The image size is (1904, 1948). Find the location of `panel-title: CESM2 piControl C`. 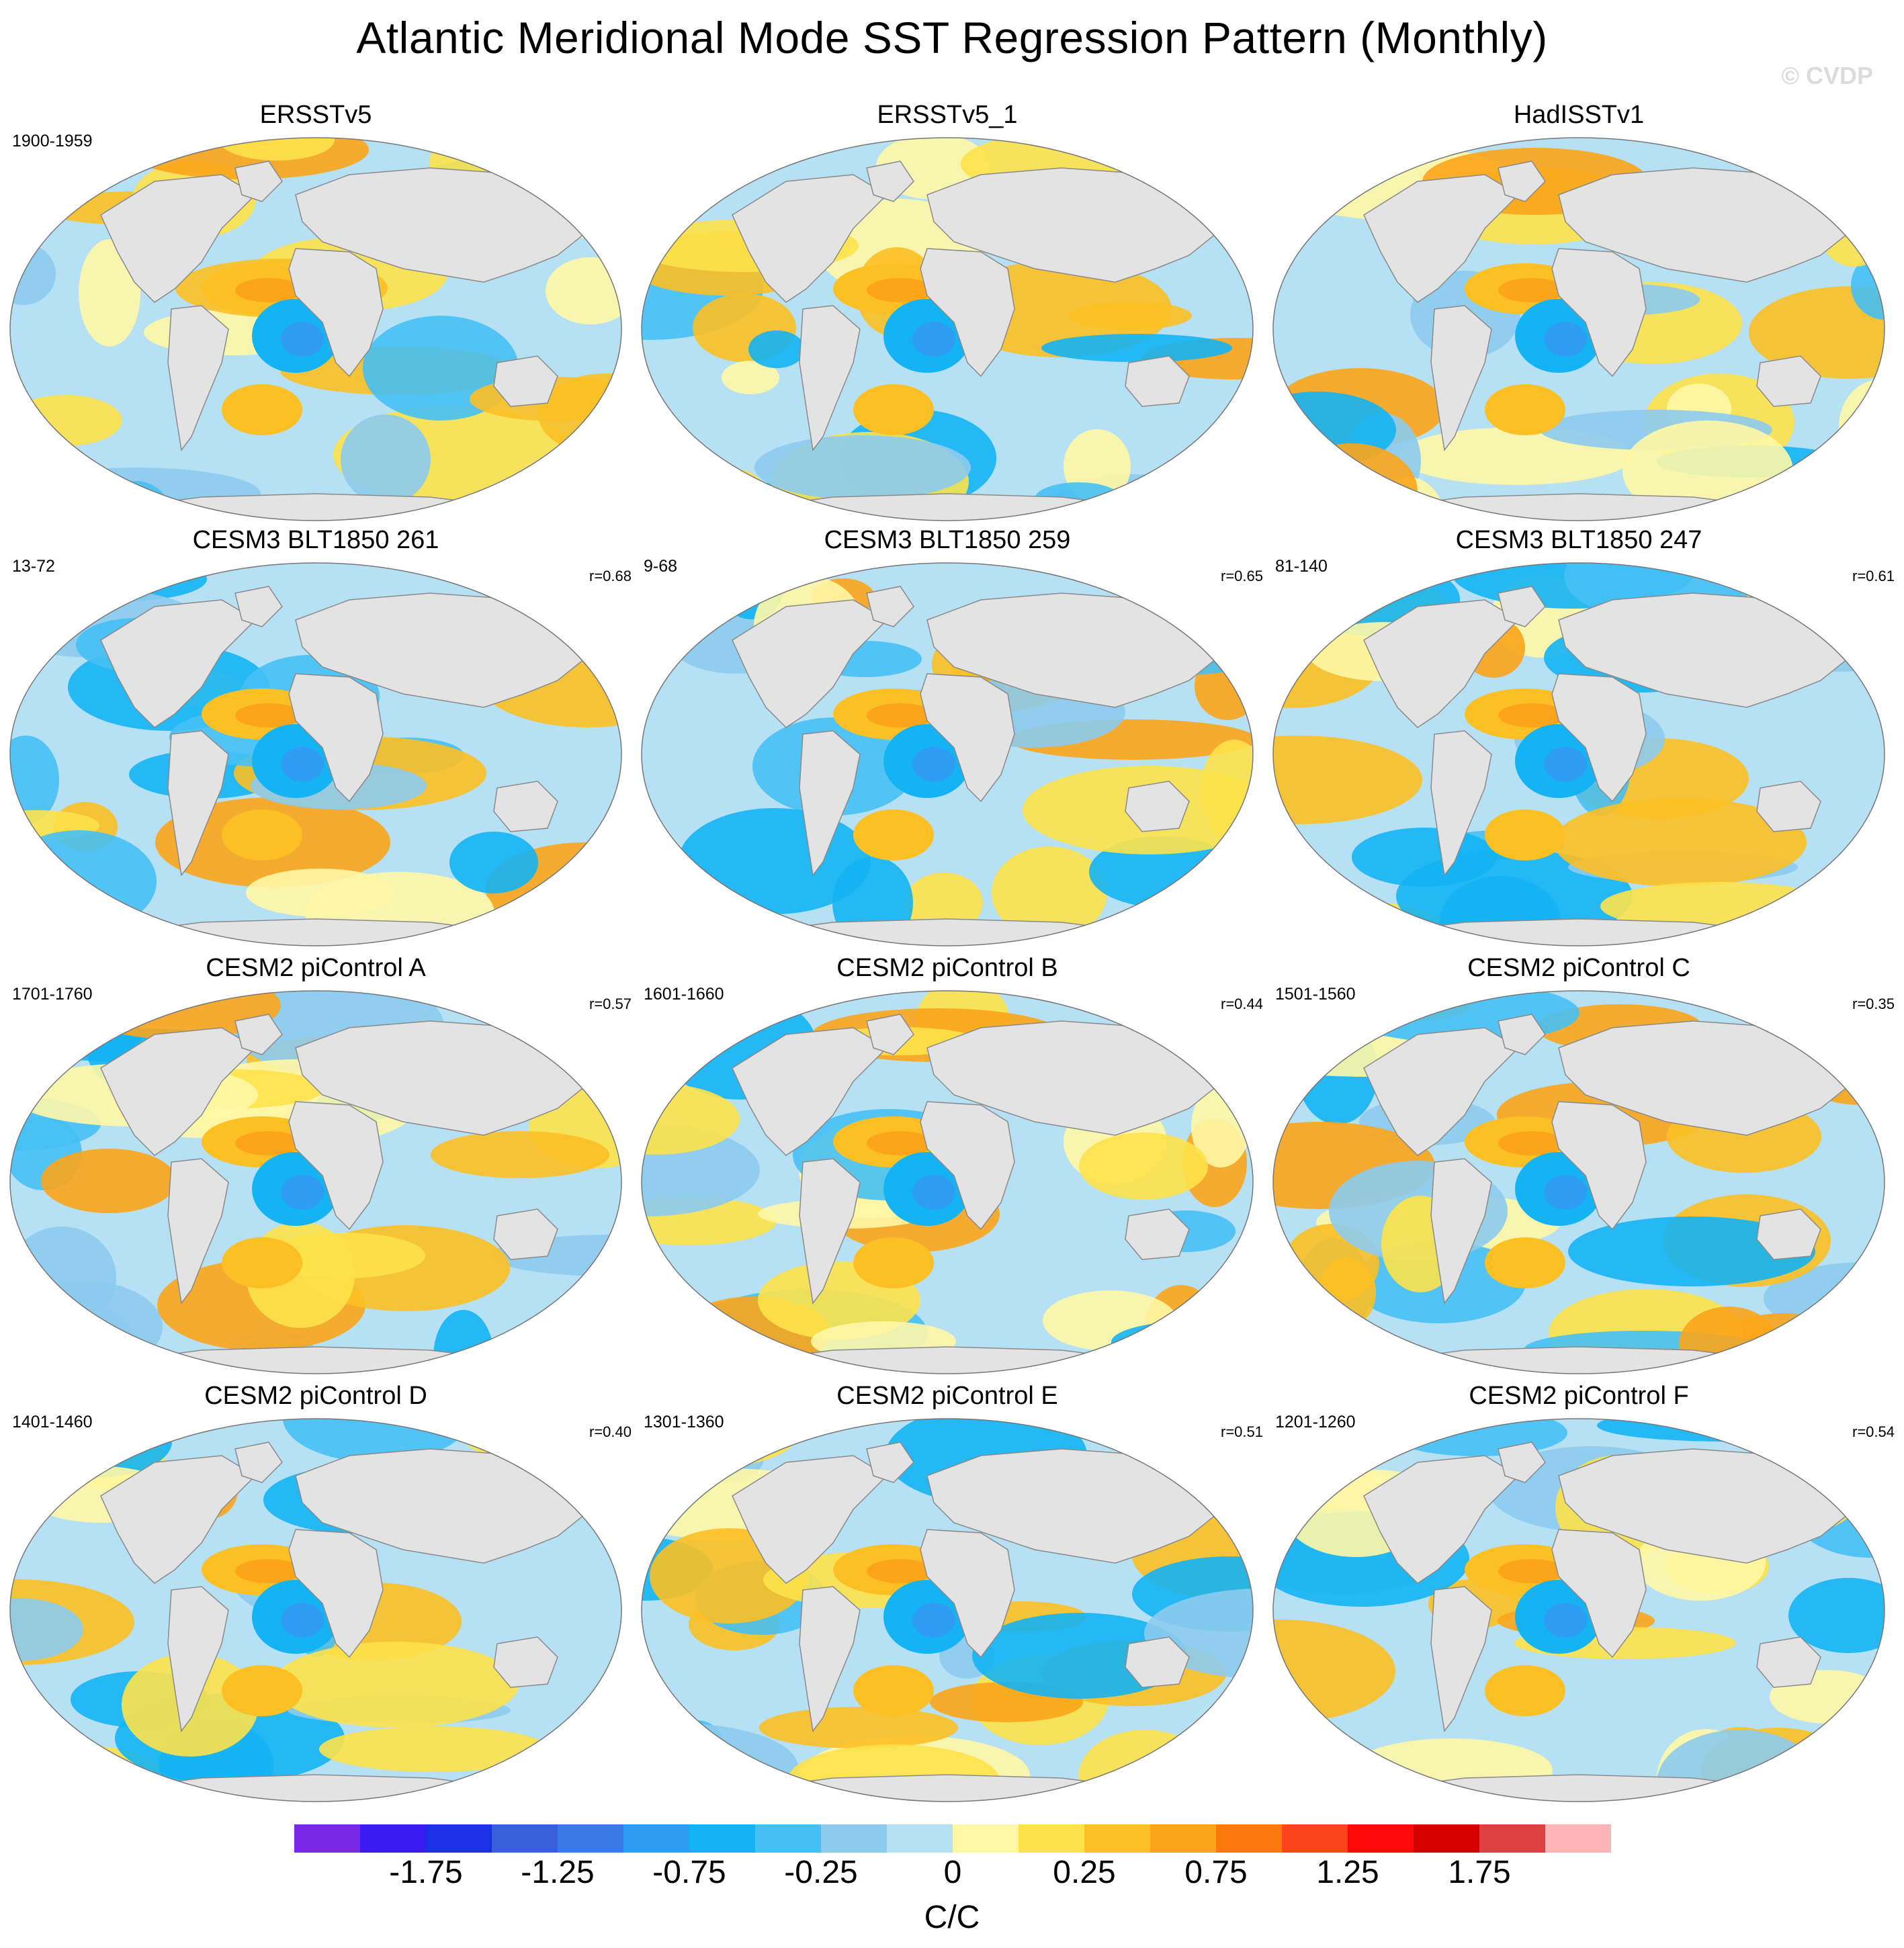

panel-title: CESM2 piControl C is located at coordinates (1579, 968).